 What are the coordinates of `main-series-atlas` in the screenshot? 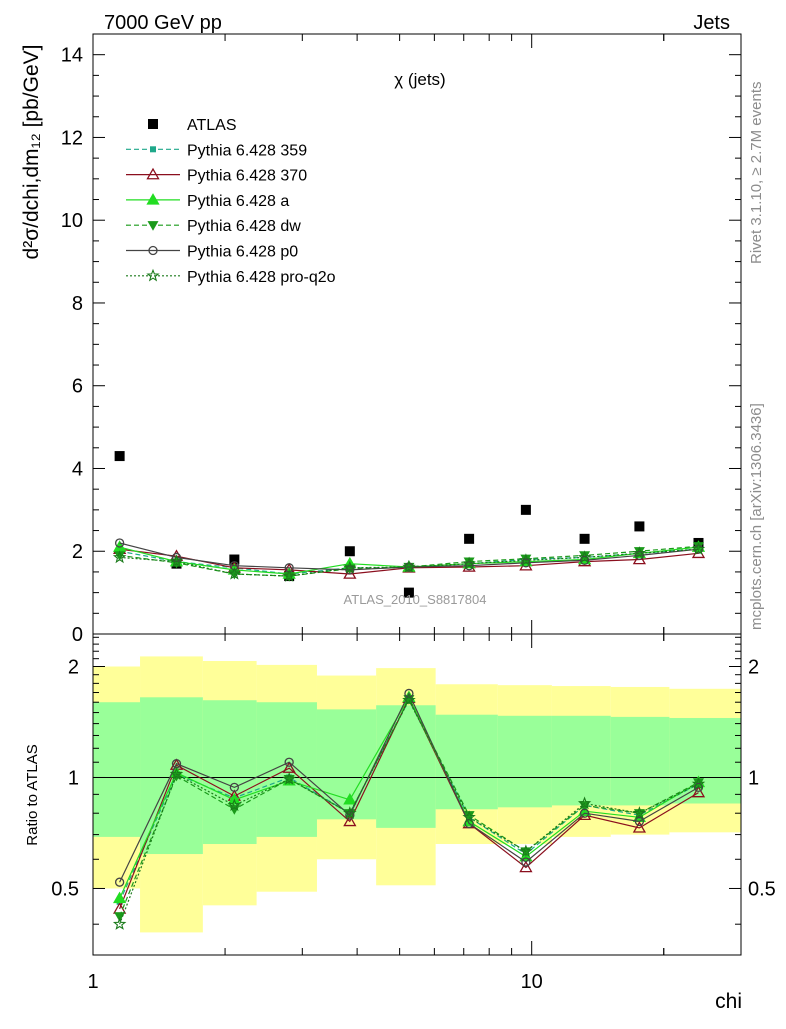 It's located at (409, 524).